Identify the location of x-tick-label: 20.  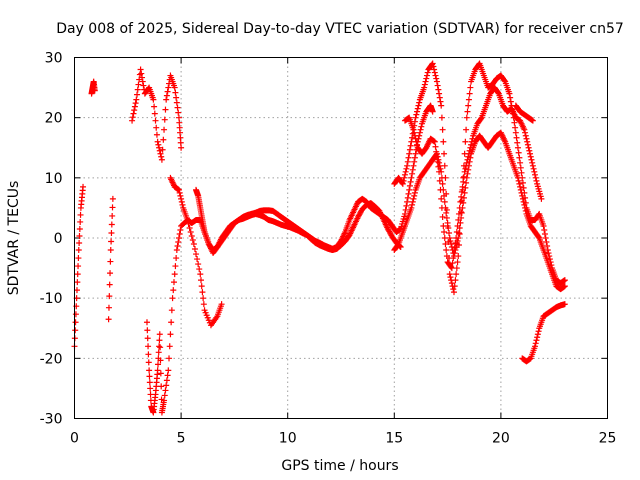
(501, 439).